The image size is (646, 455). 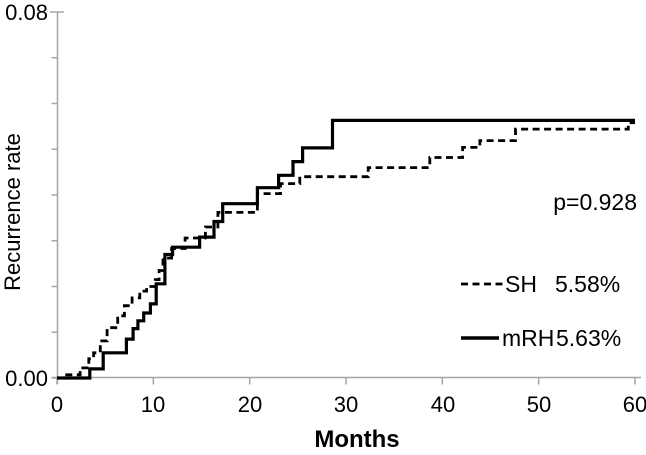 What do you see at coordinates (588, 338) in the screenshot?
I see `legend-value-mrh: 5.63%` at bounding box center [588, 338].